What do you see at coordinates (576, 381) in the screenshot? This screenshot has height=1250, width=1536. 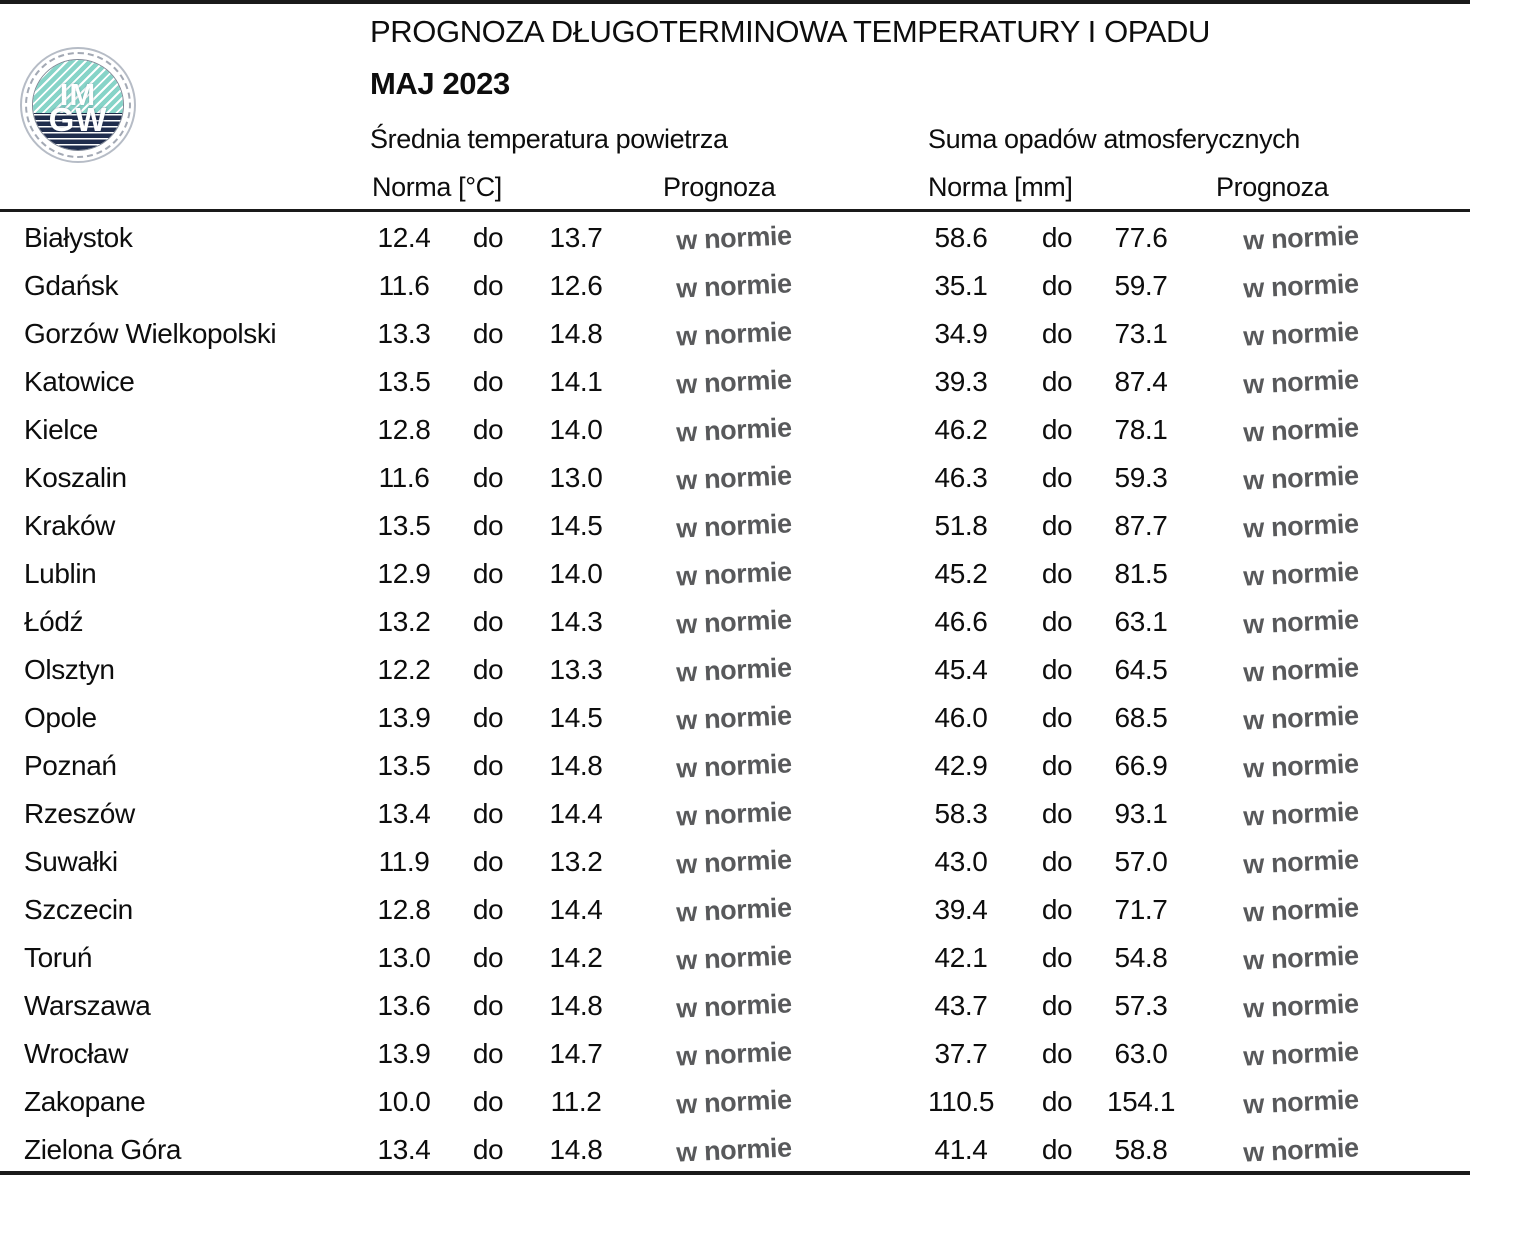 I see `temp-max: 14.1` at bounding box center [576, 381].